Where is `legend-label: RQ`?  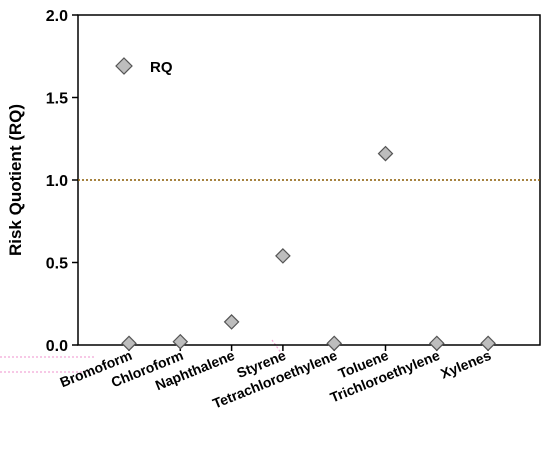
legend-label: RQ is located at coordinates (161, 67).